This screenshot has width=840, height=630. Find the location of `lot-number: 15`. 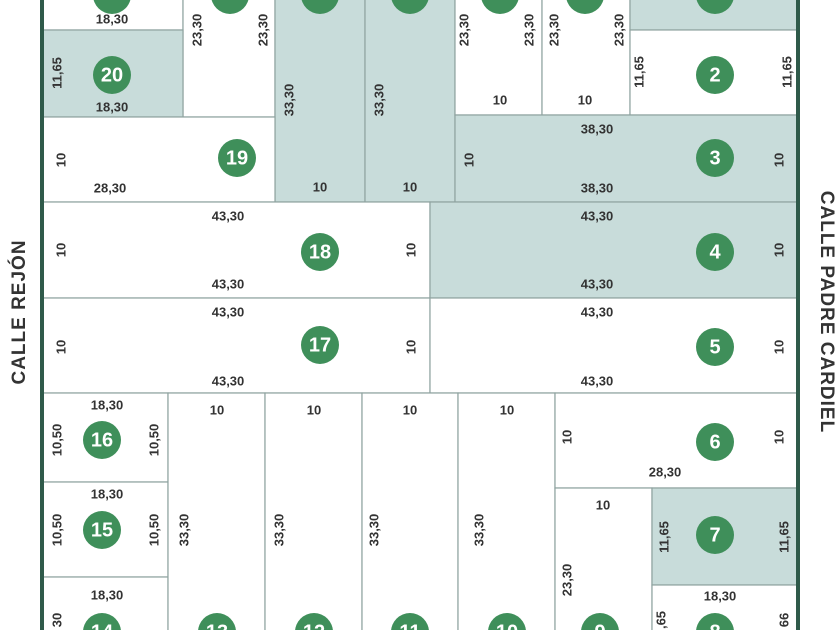

lot-number: 15 is located at coordinates (102, 530).